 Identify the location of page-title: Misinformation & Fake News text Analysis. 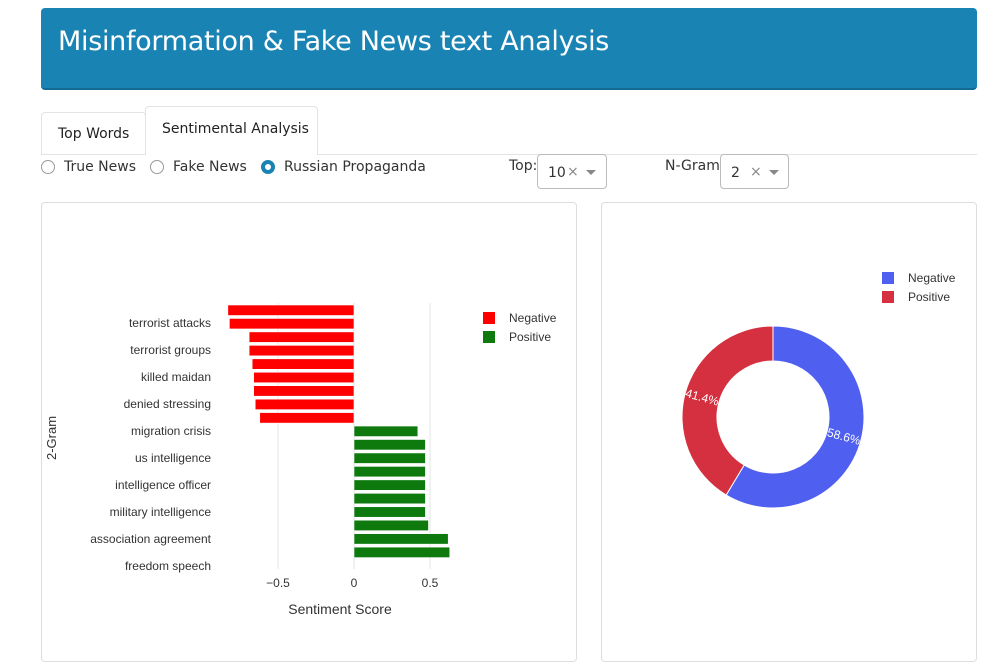
(334, 41).